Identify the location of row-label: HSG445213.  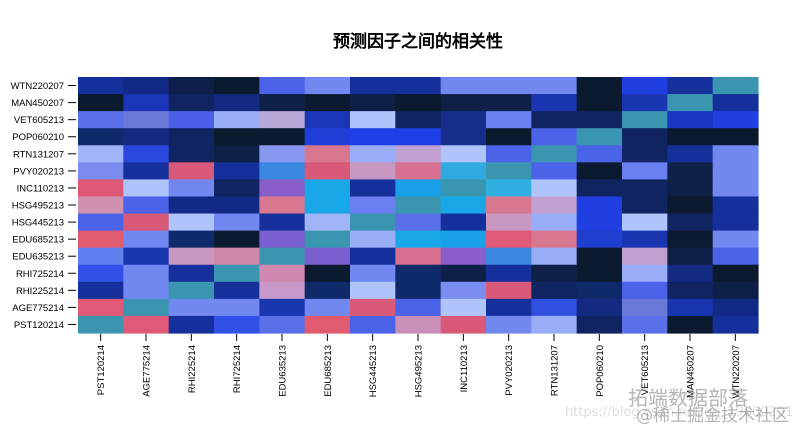
(38, 223).